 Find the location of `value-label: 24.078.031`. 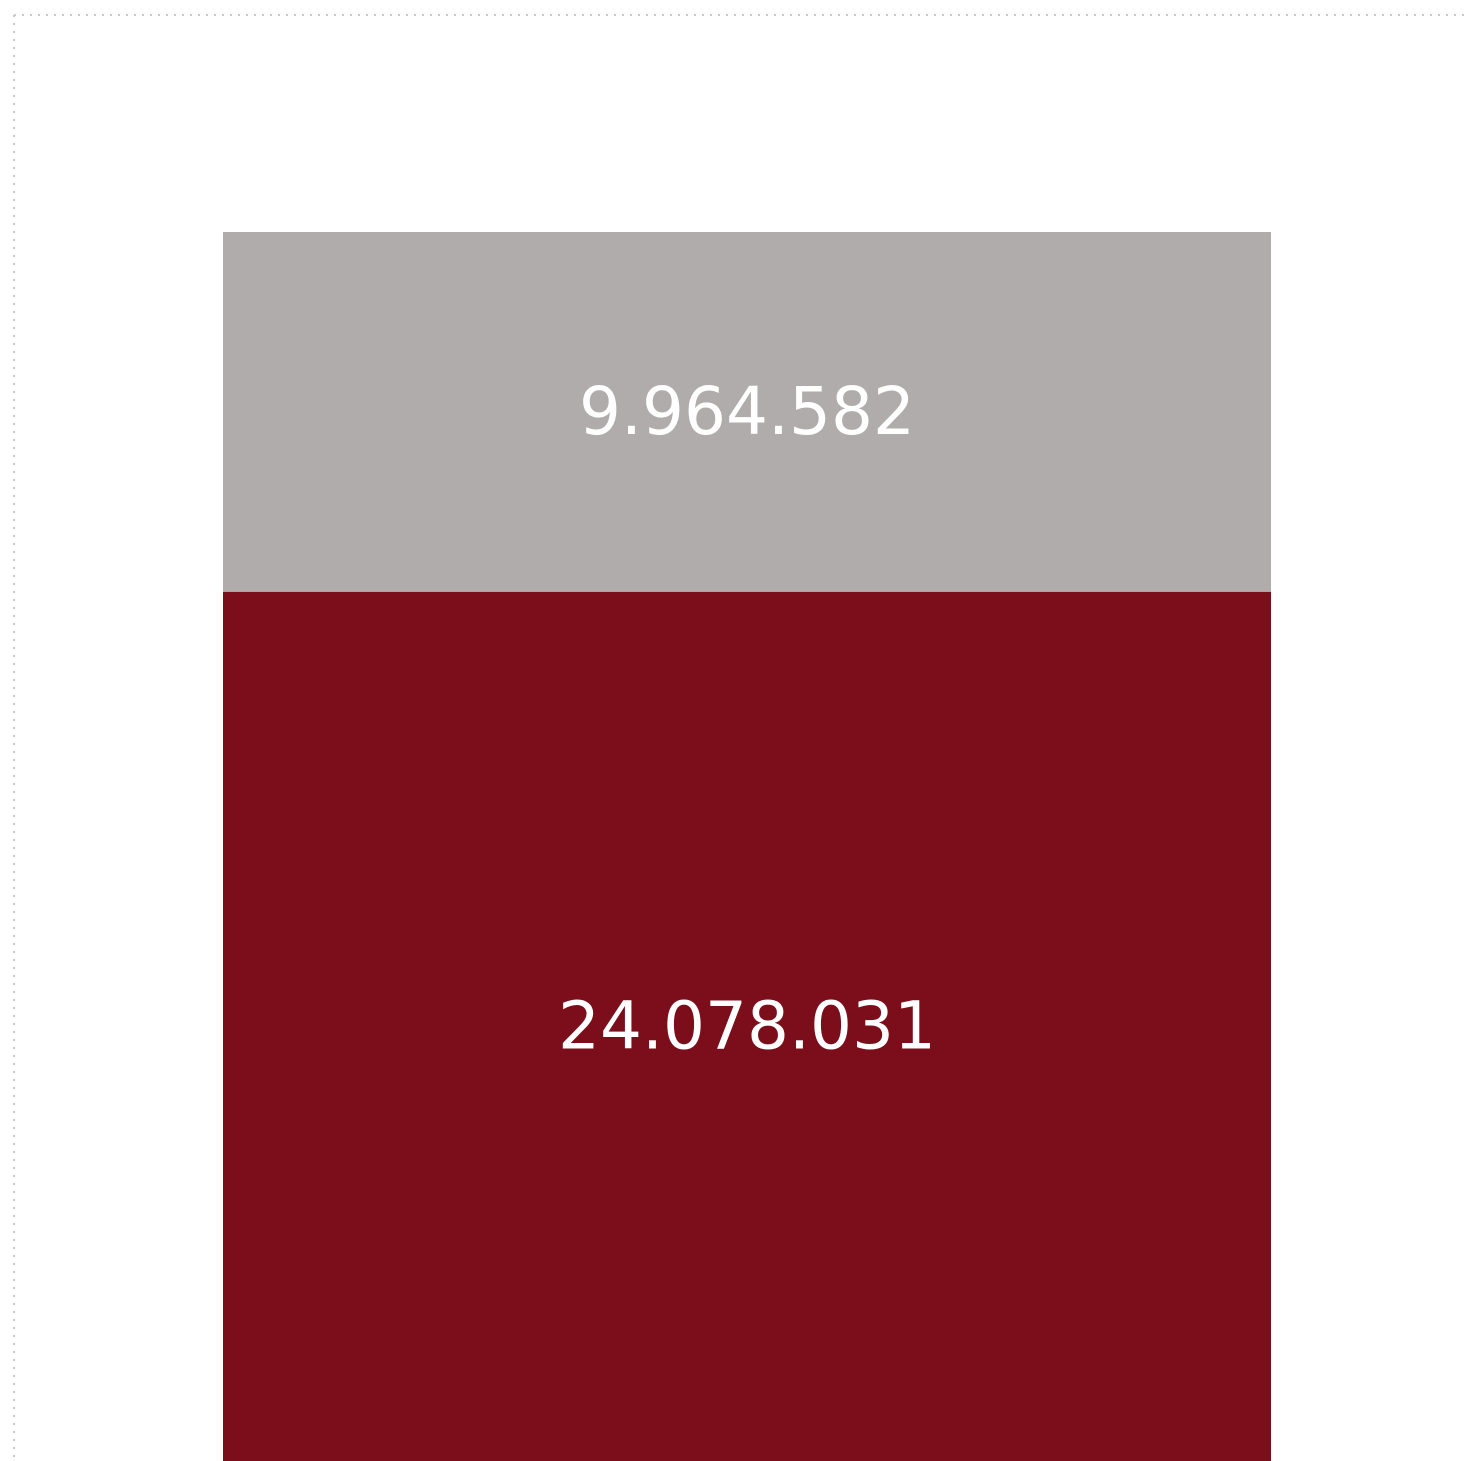

value-label: 24.078.031 is located at coordinates (747, 1025).